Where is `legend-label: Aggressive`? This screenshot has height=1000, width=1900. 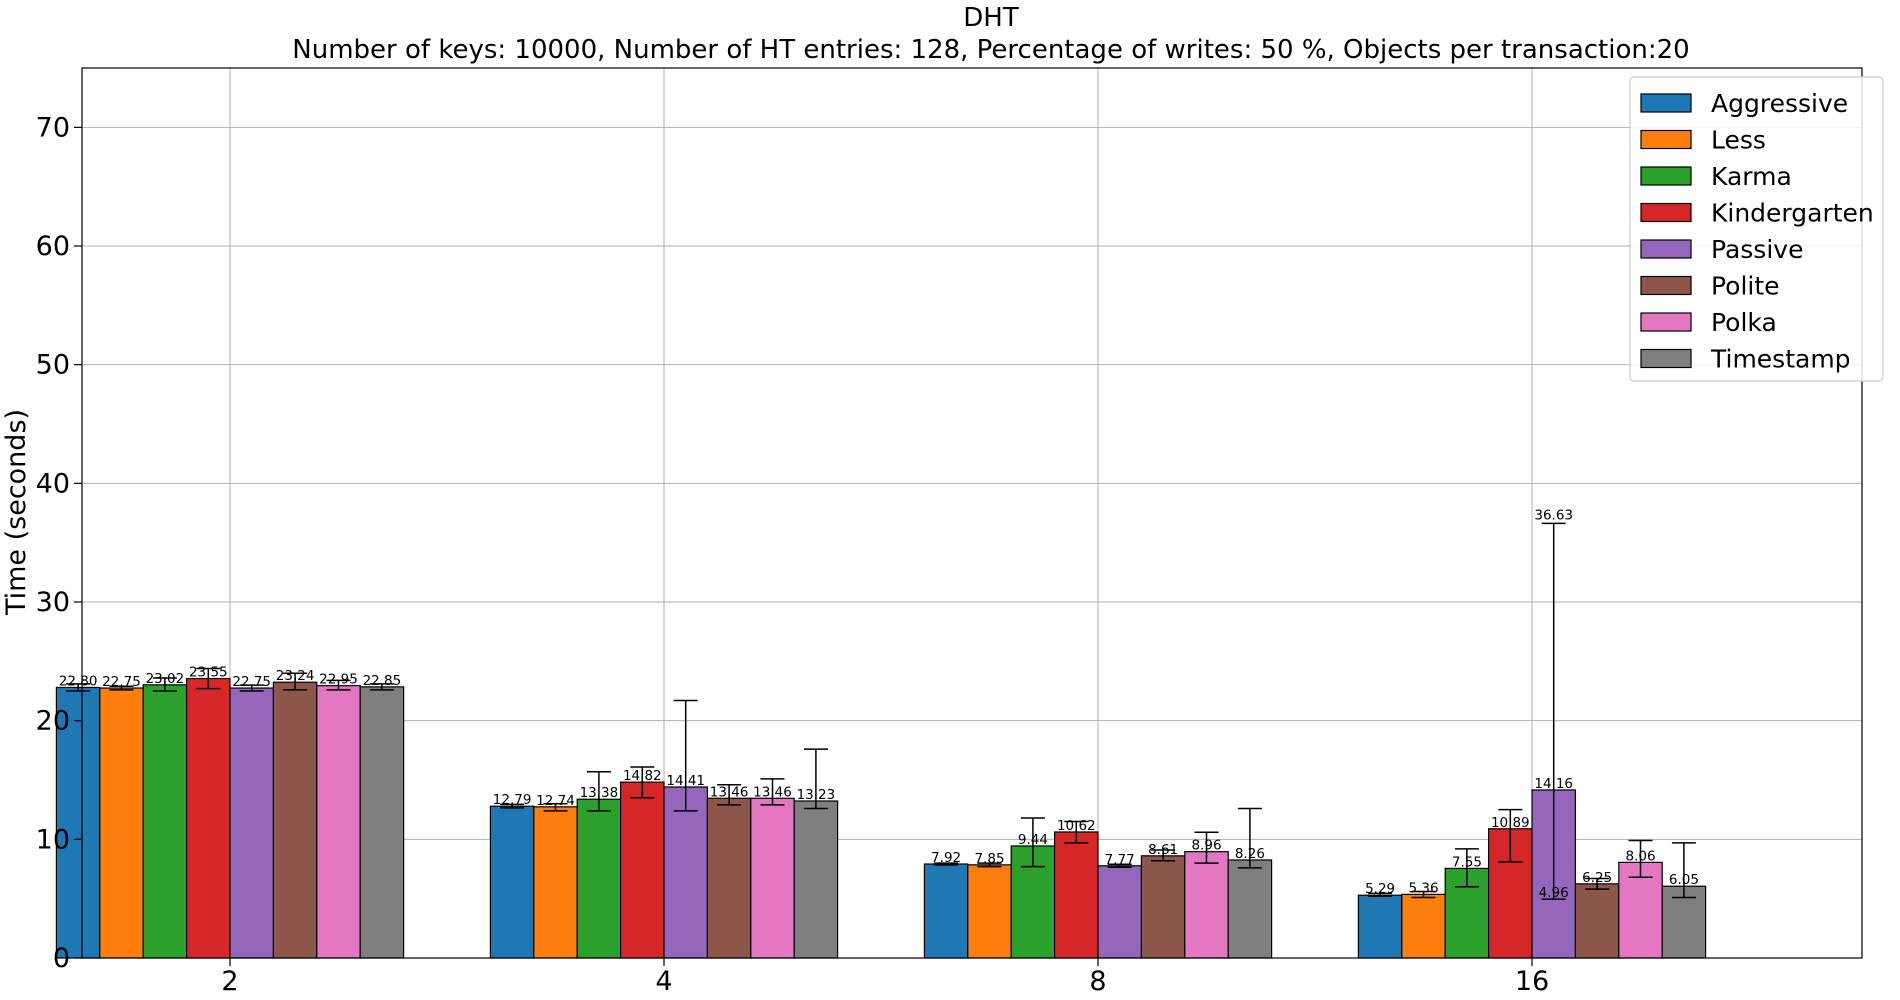 legend-label: Aggressive is located at coordinates (1779, 103).